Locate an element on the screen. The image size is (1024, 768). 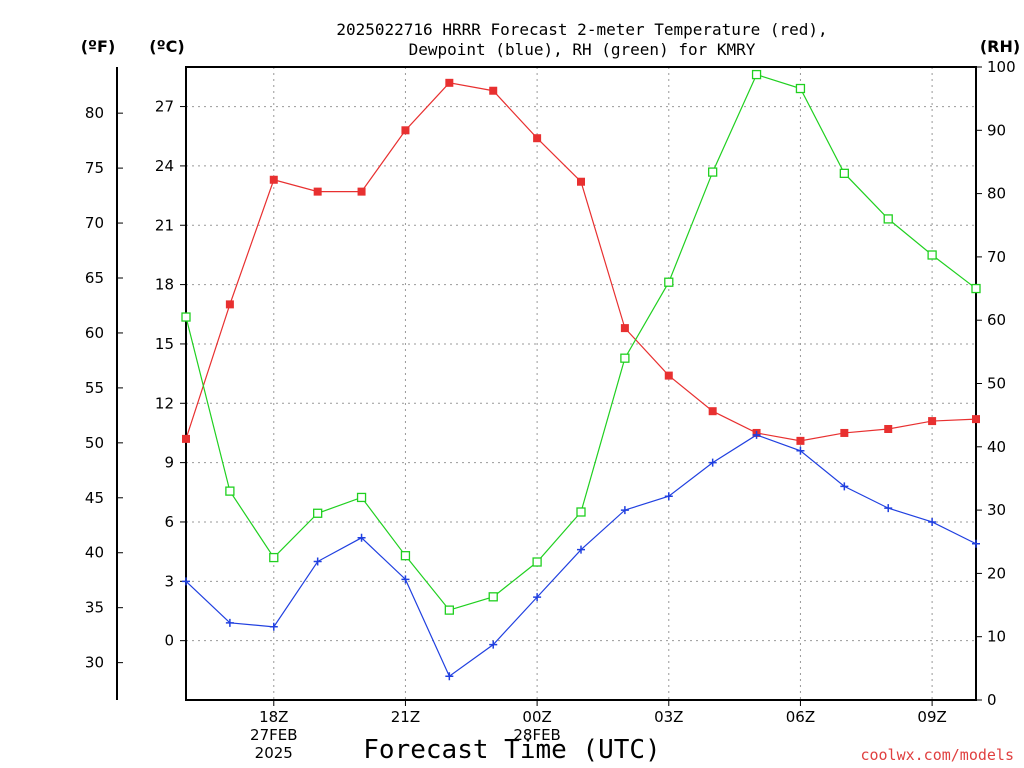
rh-tick-label: 20 is located at coordinates (996, 573).